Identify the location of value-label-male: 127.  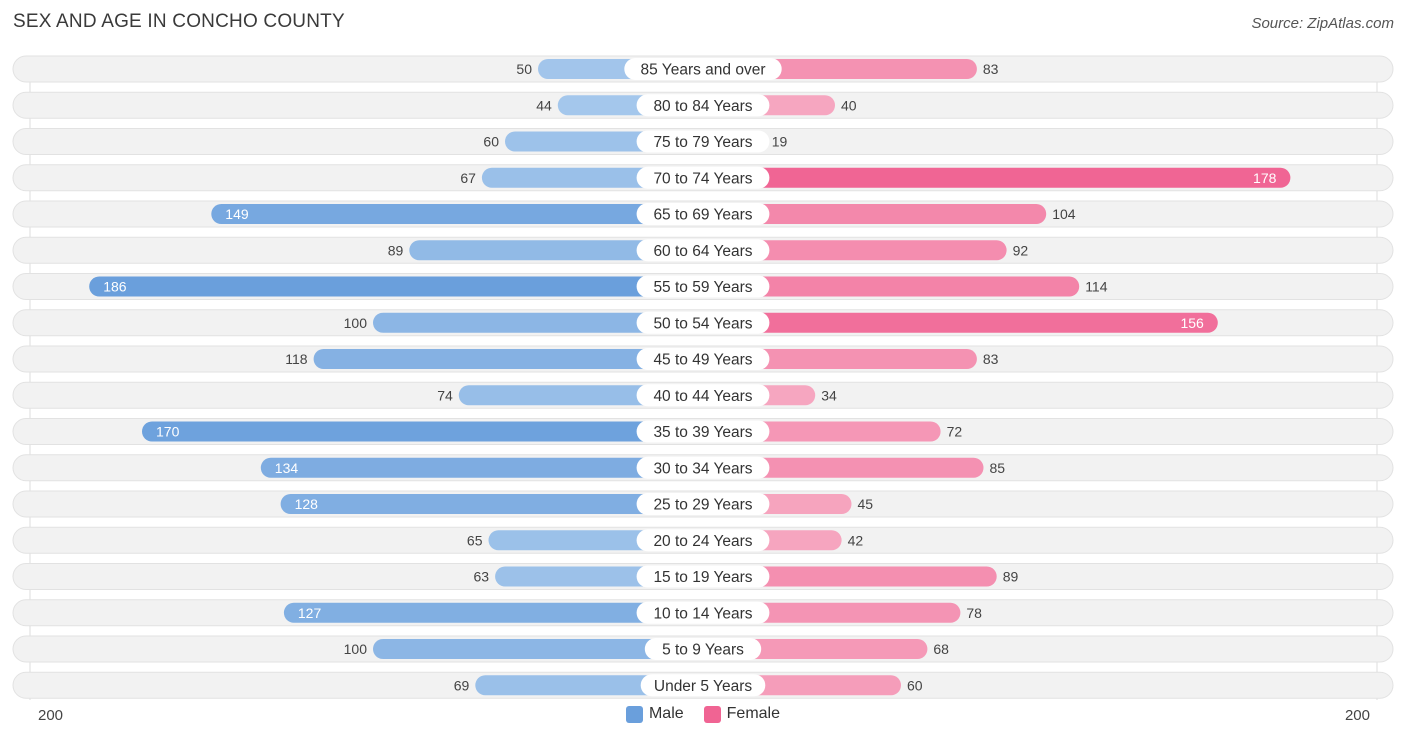
(310, 613).